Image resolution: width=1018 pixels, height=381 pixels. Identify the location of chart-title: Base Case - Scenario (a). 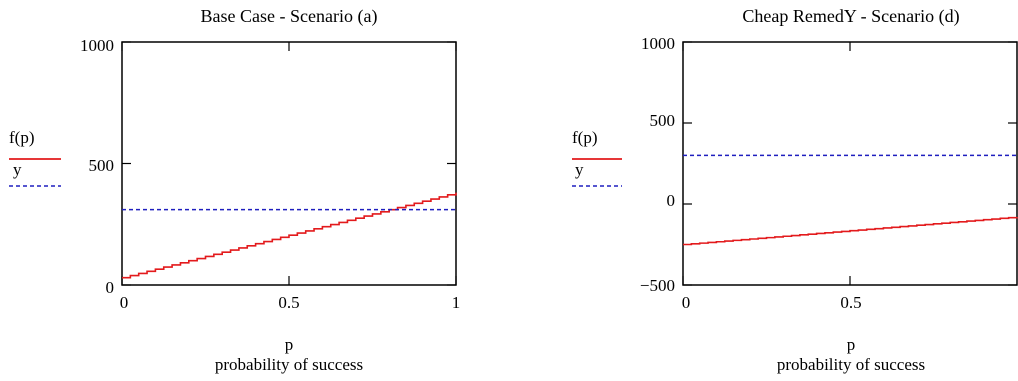
(289, 16).